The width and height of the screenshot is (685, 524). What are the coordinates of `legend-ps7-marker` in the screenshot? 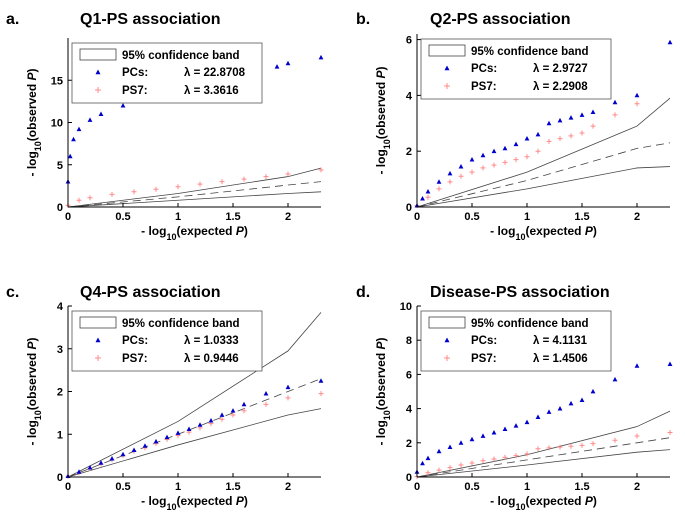 It's located at (447, 358).